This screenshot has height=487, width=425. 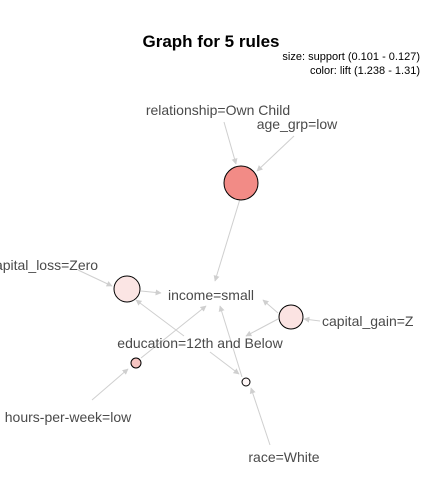 What do you see at coordinates (230, 143) in the screenshot?
I see `edge-relationship-rule1` at bounding box center [230, 143].